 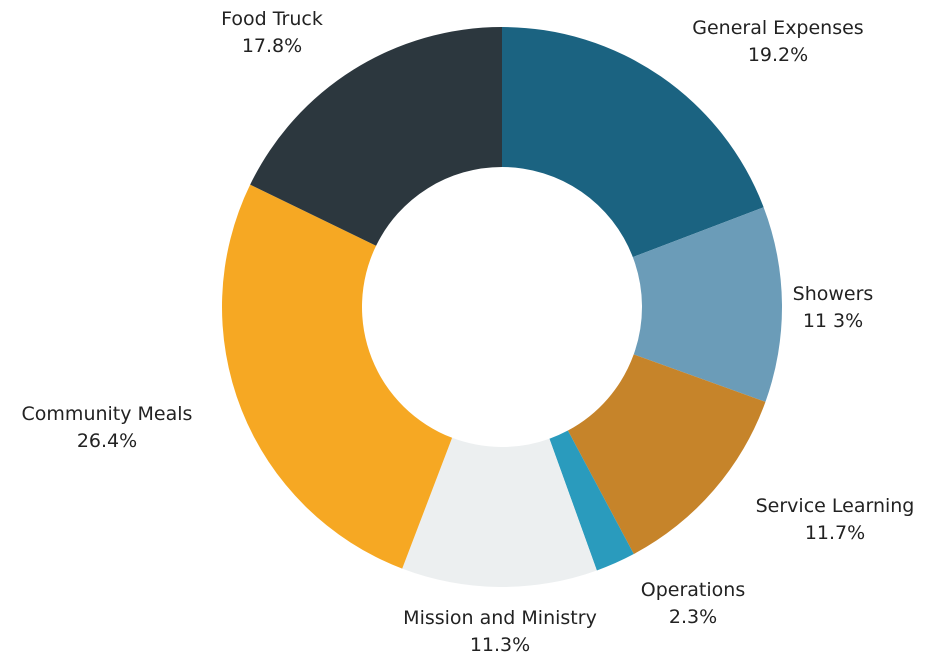 What do you see at coordinates (778, 55) in the screenshot?
I see `slice-value-general-expenses: 19.2%` at bounding box center [778, 55].